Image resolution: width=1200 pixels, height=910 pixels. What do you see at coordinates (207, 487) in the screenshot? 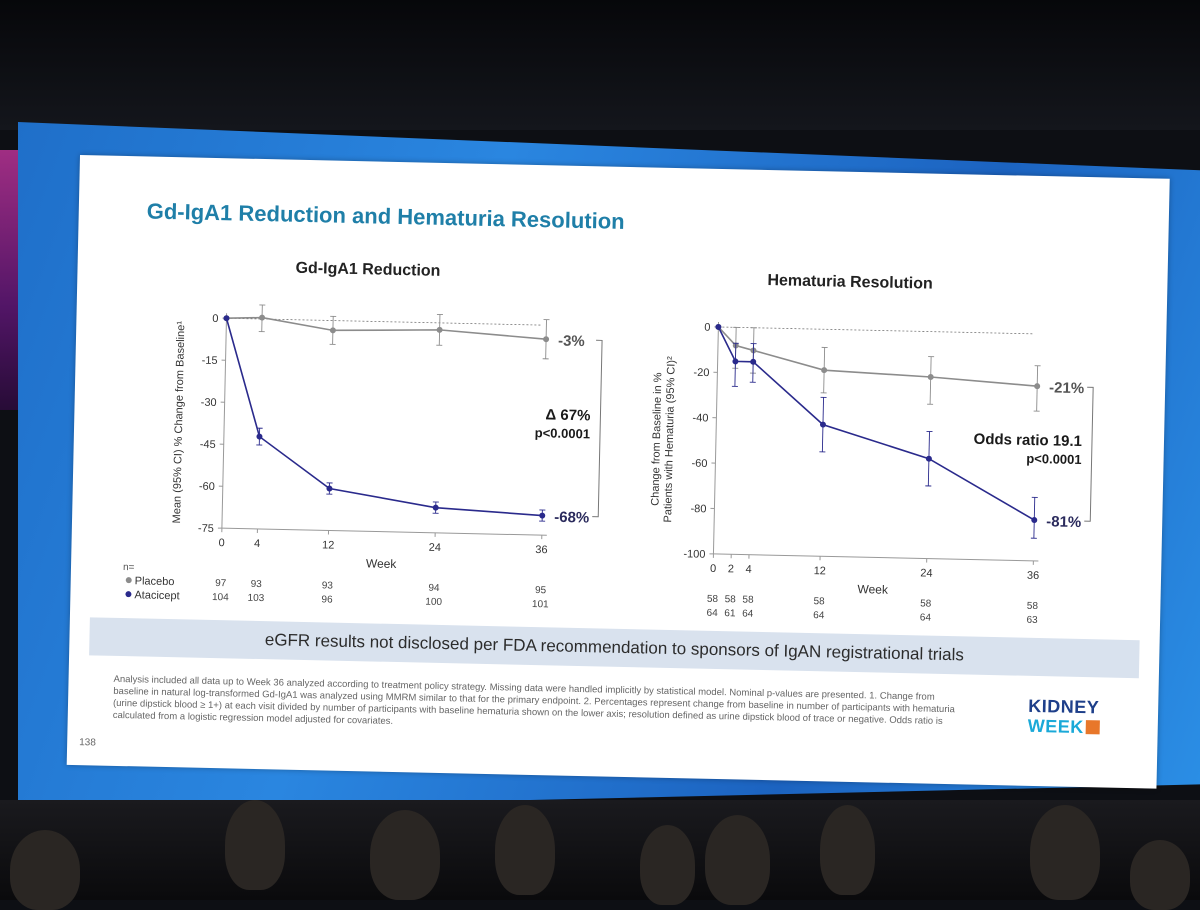
I see `chart1-y-tick-label: -60` at bounding box center [207, 487].